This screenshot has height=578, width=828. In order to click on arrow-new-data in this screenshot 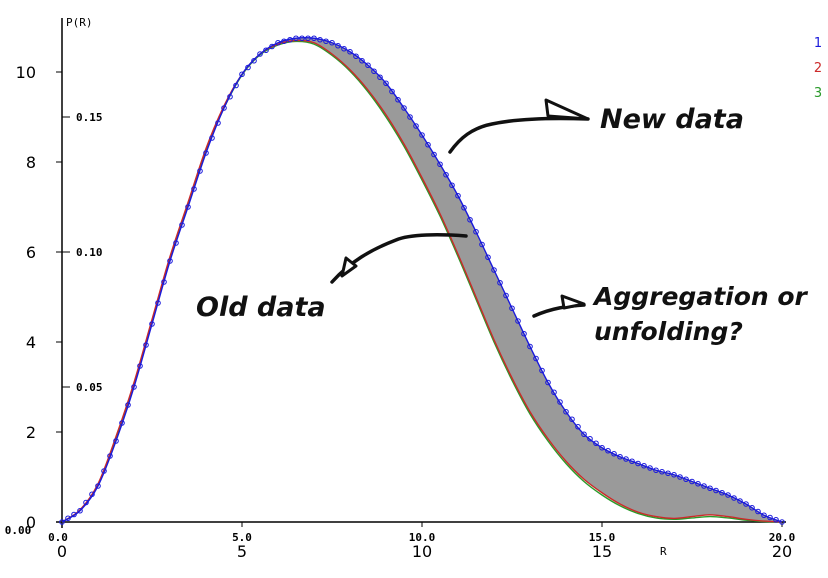, I will do `click(519, 135)`.